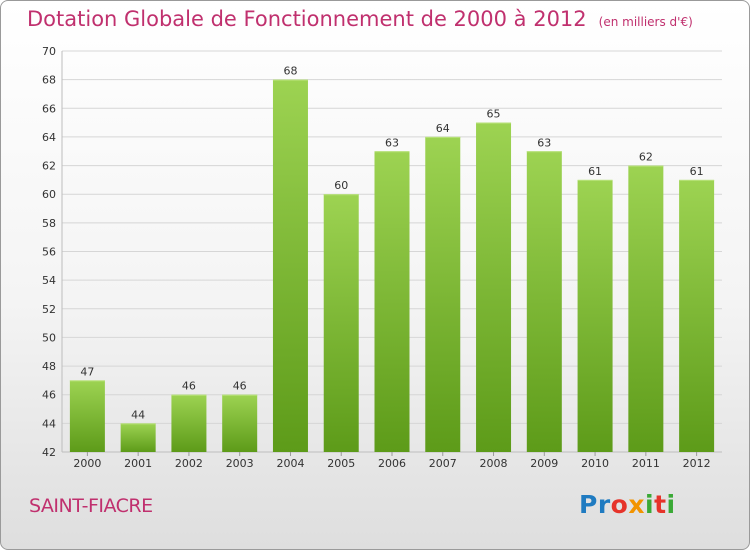 Image resolution: width=750 pixels, height=550 pixels. What do you see at coordinates (646, 157) in the screenshot?
I see `data-label: 62` at bounding box center [646, 157].